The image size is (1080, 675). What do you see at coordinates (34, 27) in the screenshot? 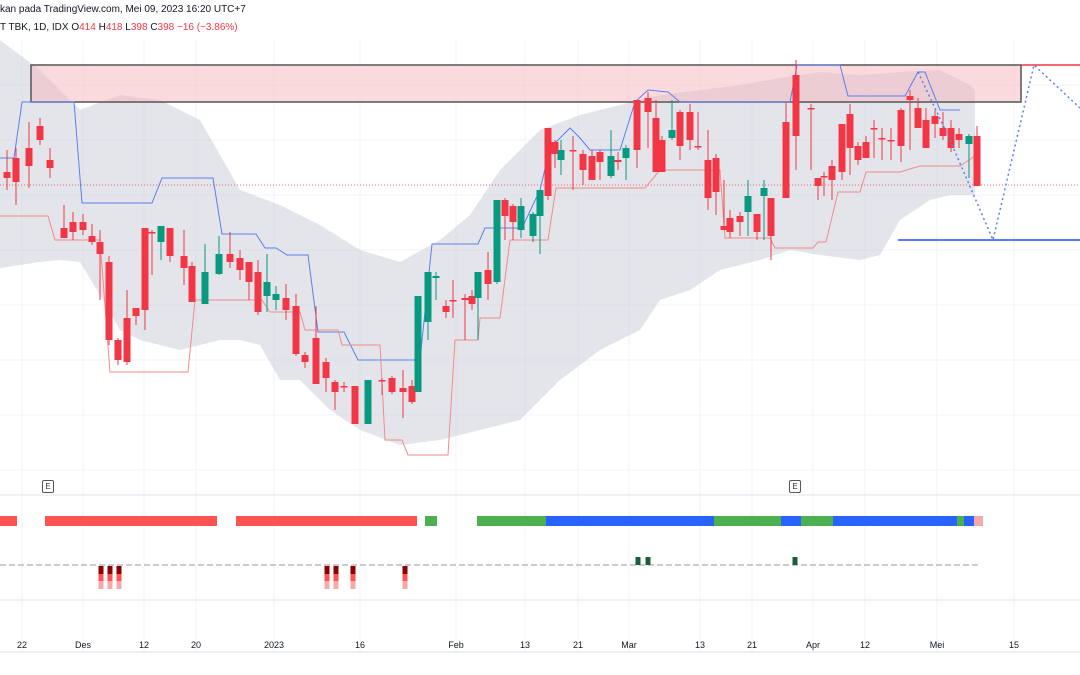
I see `symbol-name: T TBK, 1D, IDX` at bounding box center [34, 27].